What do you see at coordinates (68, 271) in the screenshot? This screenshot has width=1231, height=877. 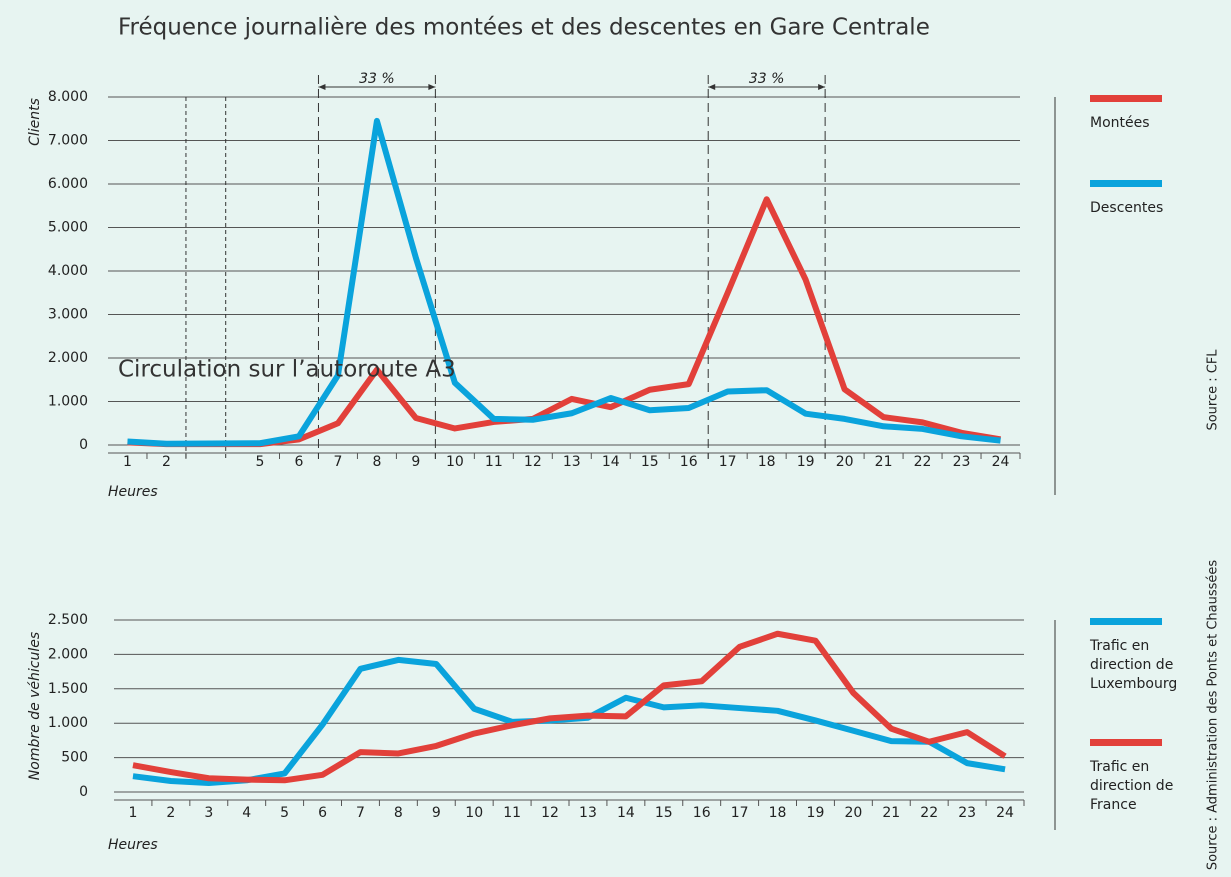 I see `y-tick-label: 4.000` at bounding box center [68, 271].